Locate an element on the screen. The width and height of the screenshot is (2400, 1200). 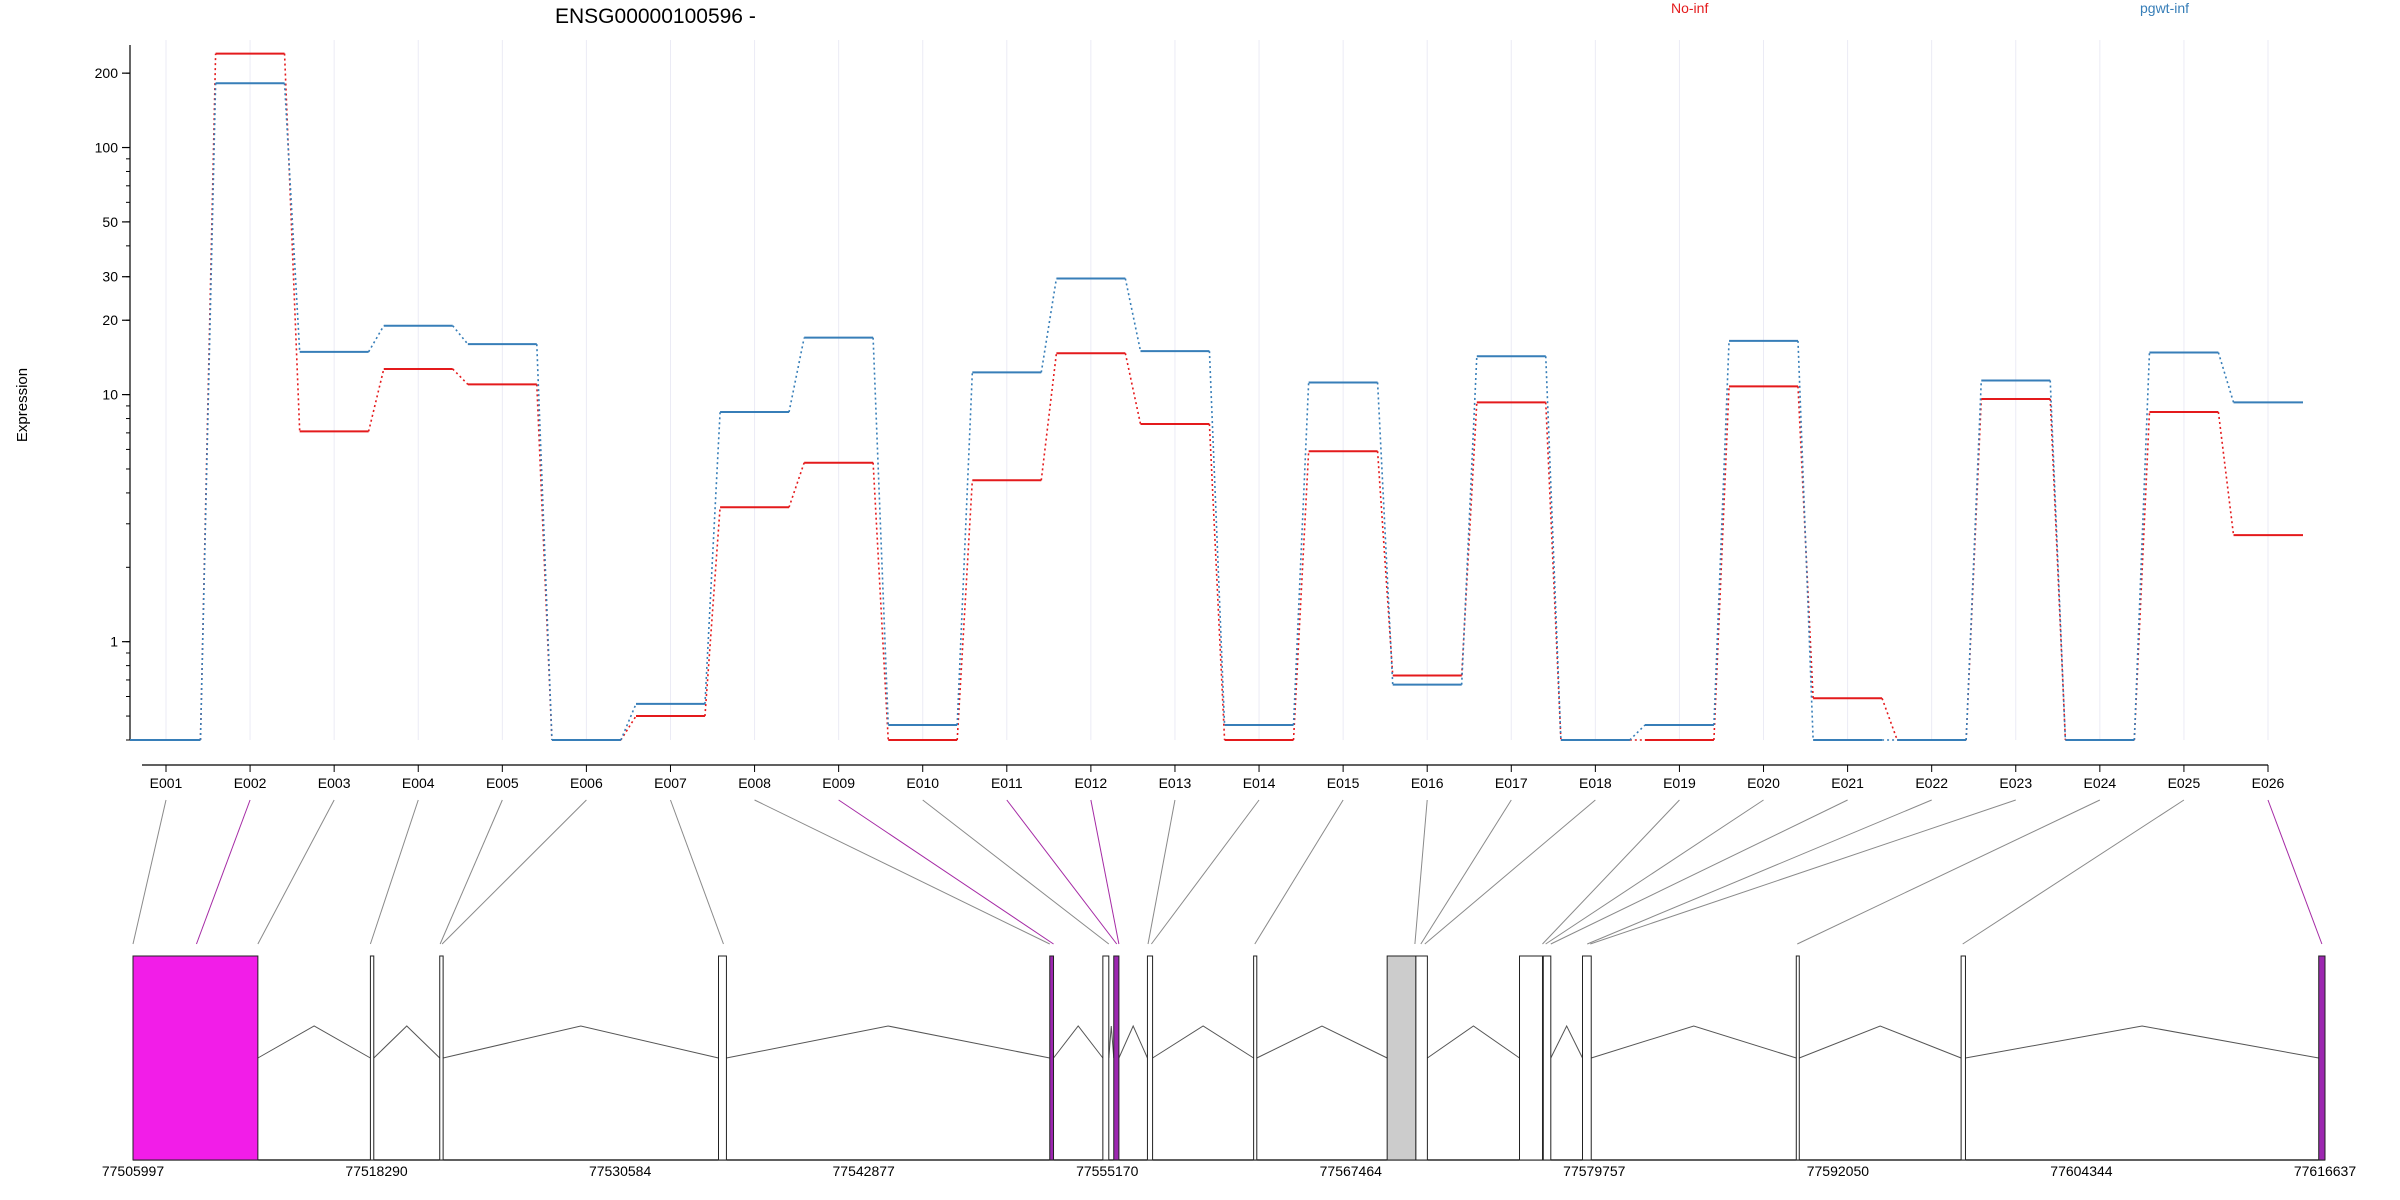
x-tick-label-e002: E002 is located at coordinates (250, 783).